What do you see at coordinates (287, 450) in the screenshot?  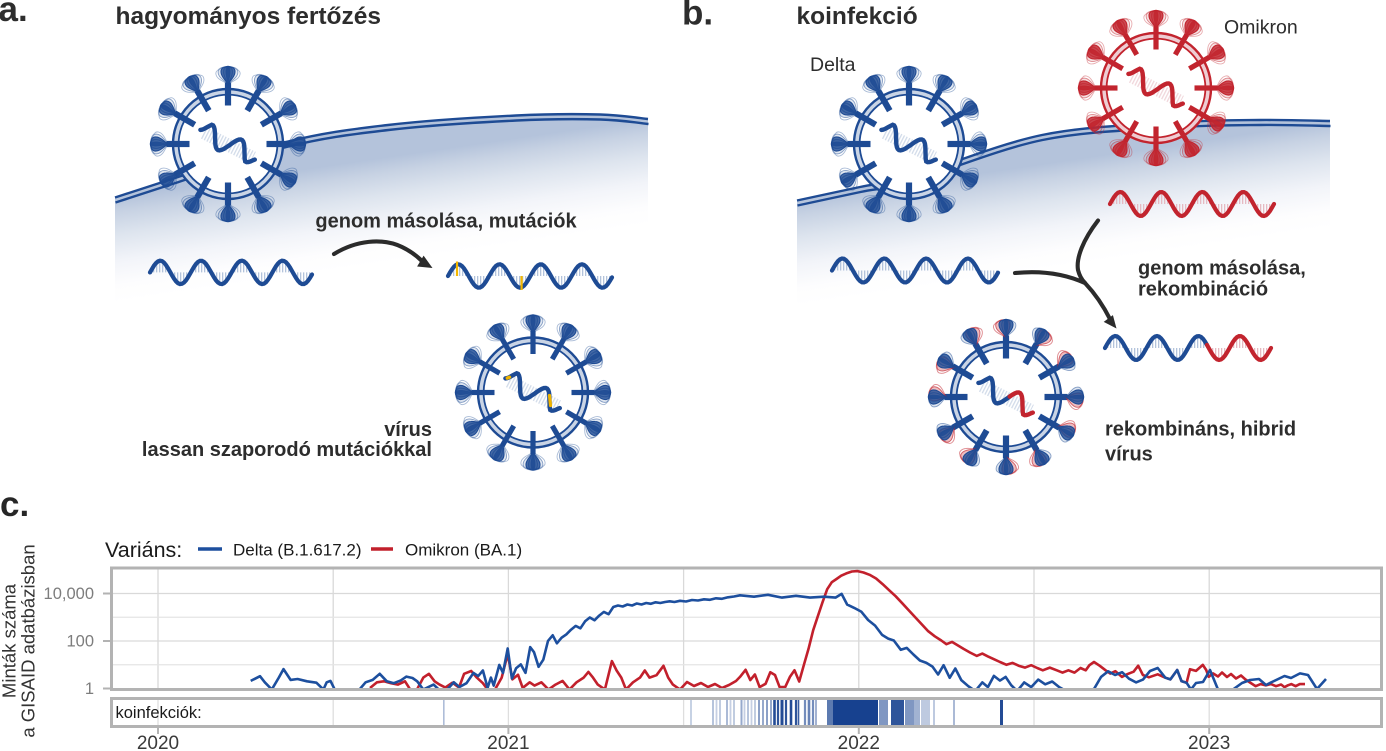 I see `svg-text: lassan szaporodó mutációkkal` at bounding box center [287, 450].